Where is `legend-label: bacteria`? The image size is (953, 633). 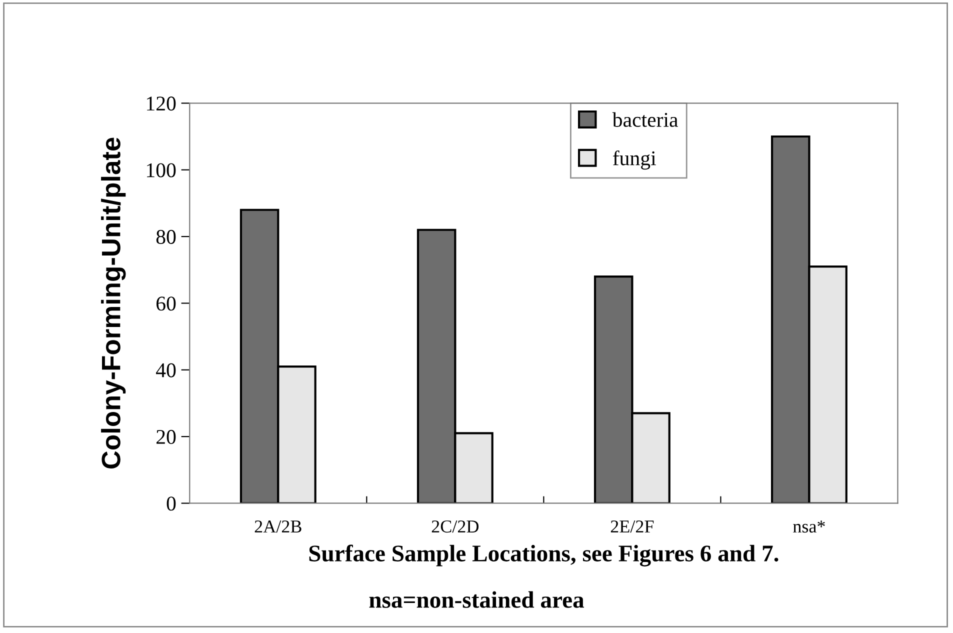 legend-label: bacteria is located at coordinates (645, 119).